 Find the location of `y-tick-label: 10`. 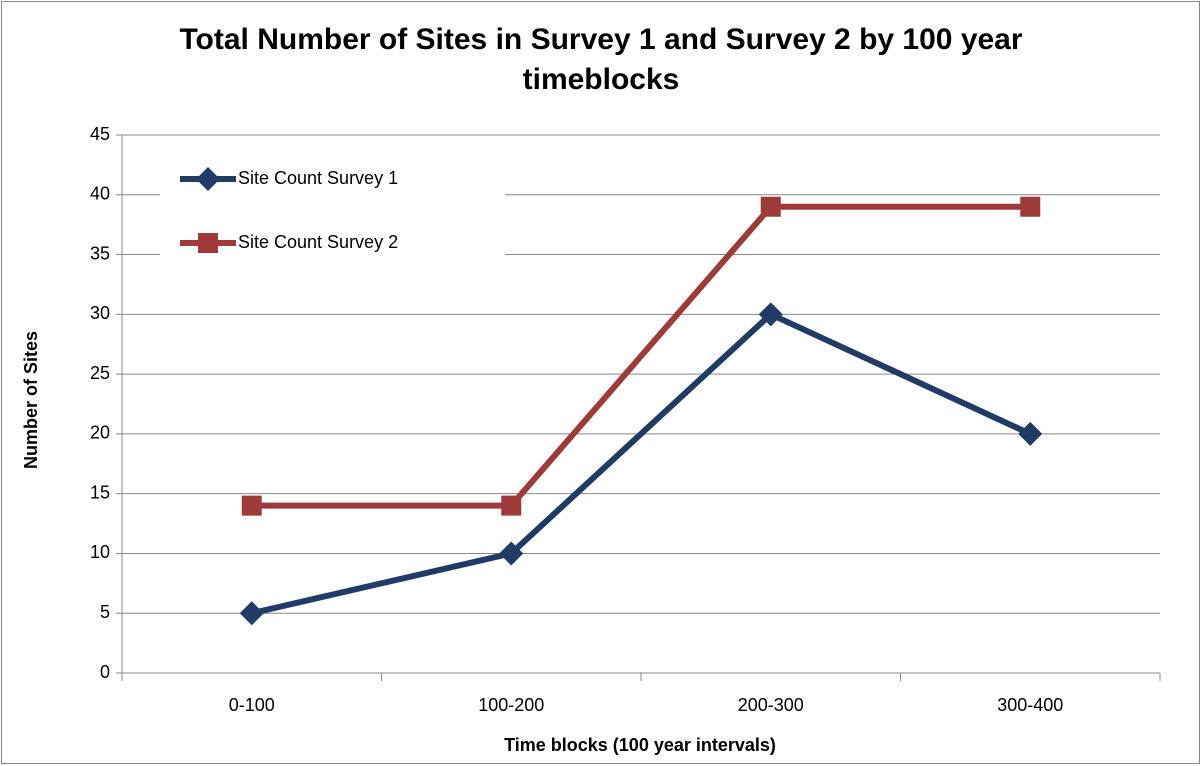

y-tick-label: 10 is located at coordinates (100, 552).